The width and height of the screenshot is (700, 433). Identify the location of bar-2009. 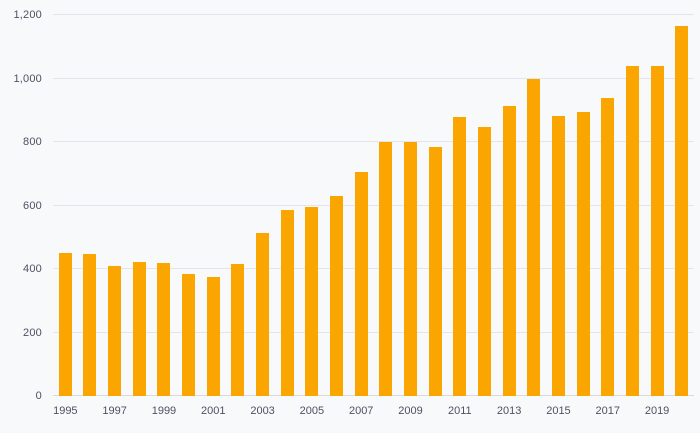
(411, 269).